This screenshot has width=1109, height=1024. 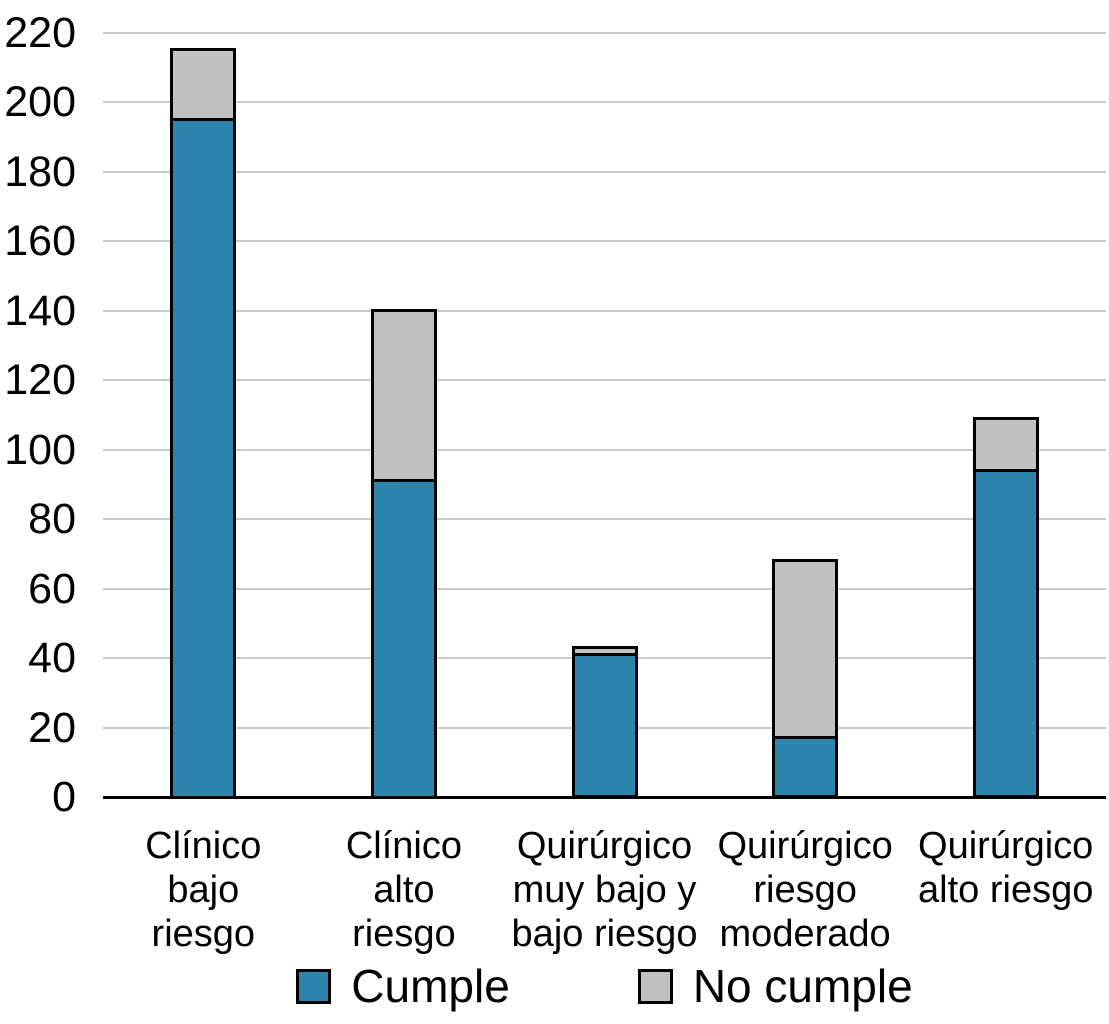 What do you see at coordinates (203, 890) in the screenshot?
I see `x-category-label-clinico-bajo-riesgo: Clínico bajo riesgo` at bounding box center [203, 890].